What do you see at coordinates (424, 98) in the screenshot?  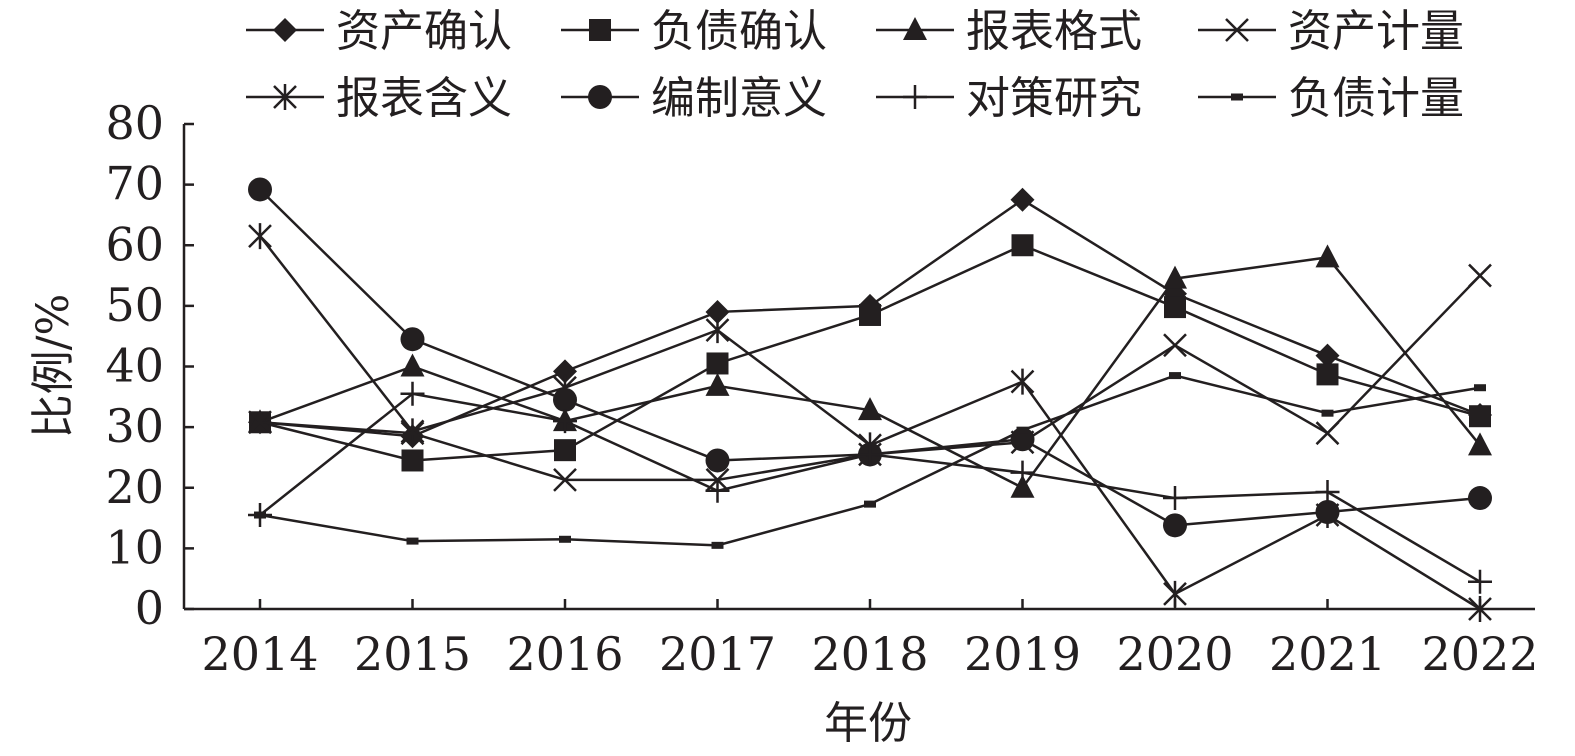 I see `legend-label: 报表含义` at bounding box center [424, 98].